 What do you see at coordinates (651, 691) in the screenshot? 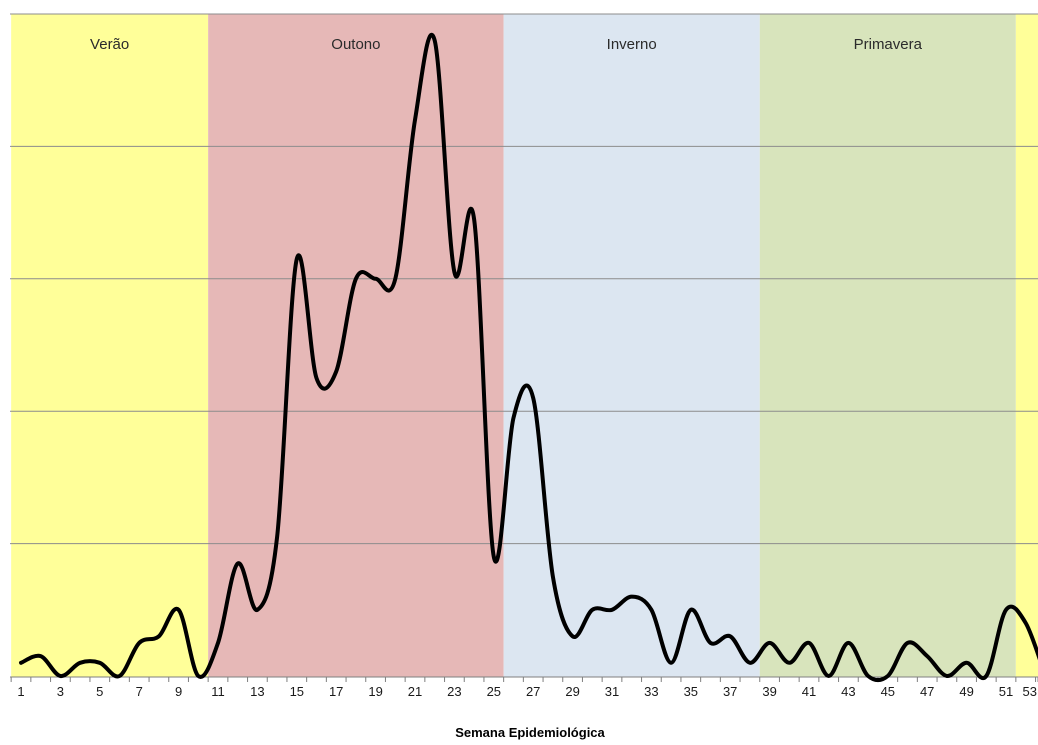
I see `x-tick-label: 33` at bounding box center [651, 691].